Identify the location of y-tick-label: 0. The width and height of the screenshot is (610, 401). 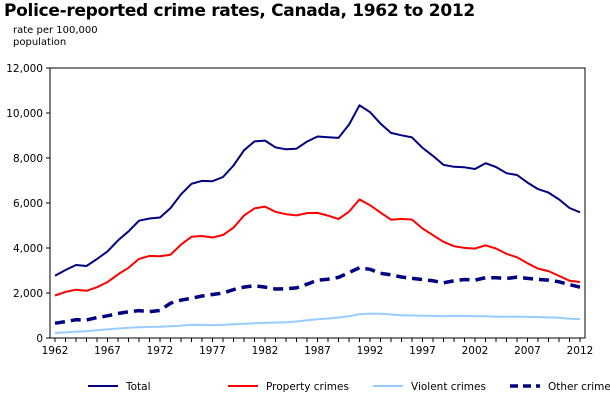
(39, 339).